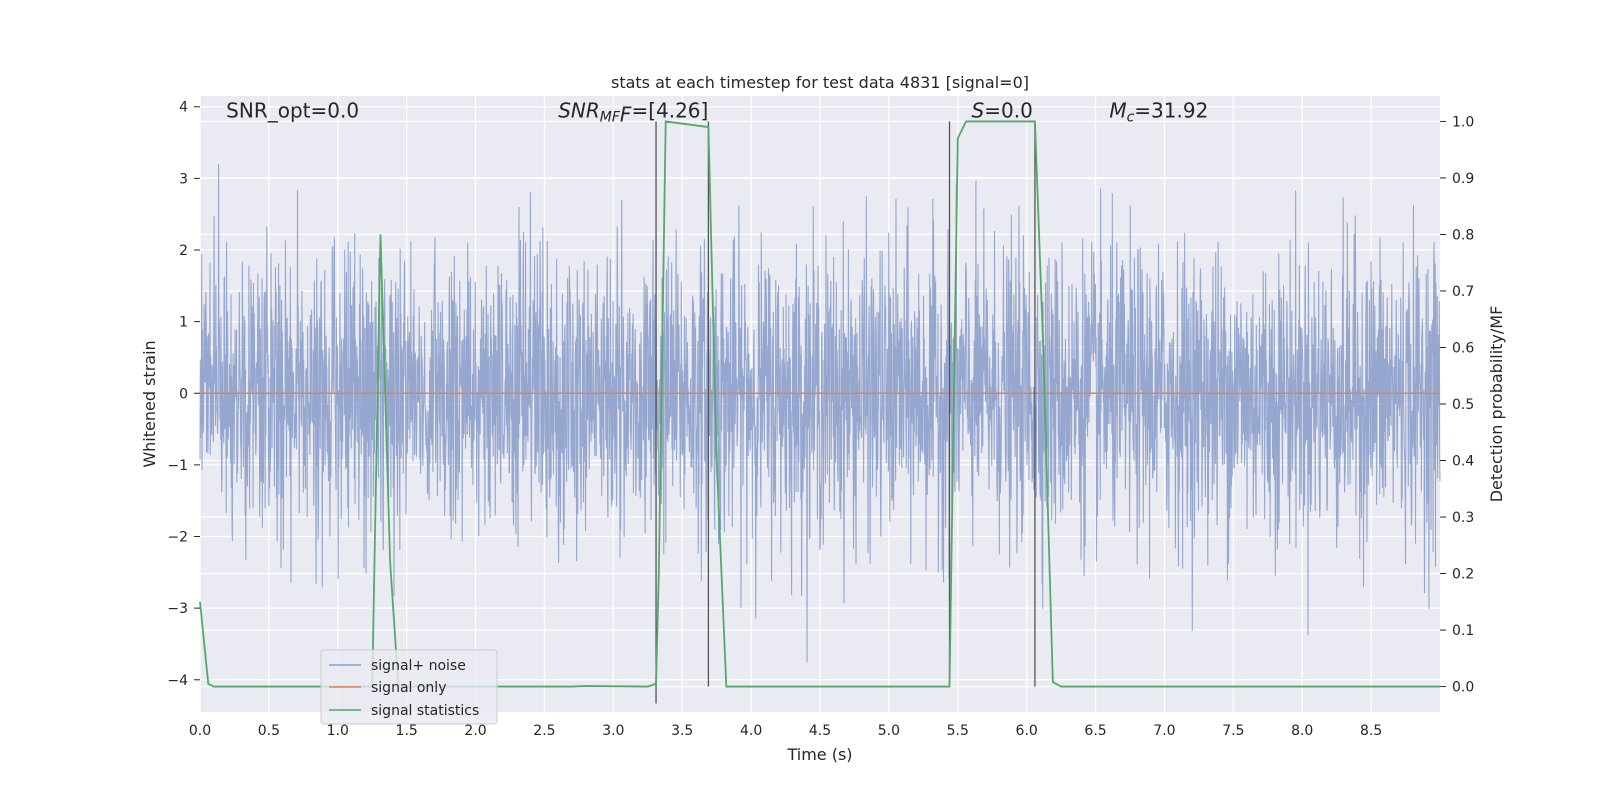 The image size is (1600, 800). Describe the element at coordinates (1463, 518) in the screenshot. I see `y2-tick-label: 0.3` at that location.